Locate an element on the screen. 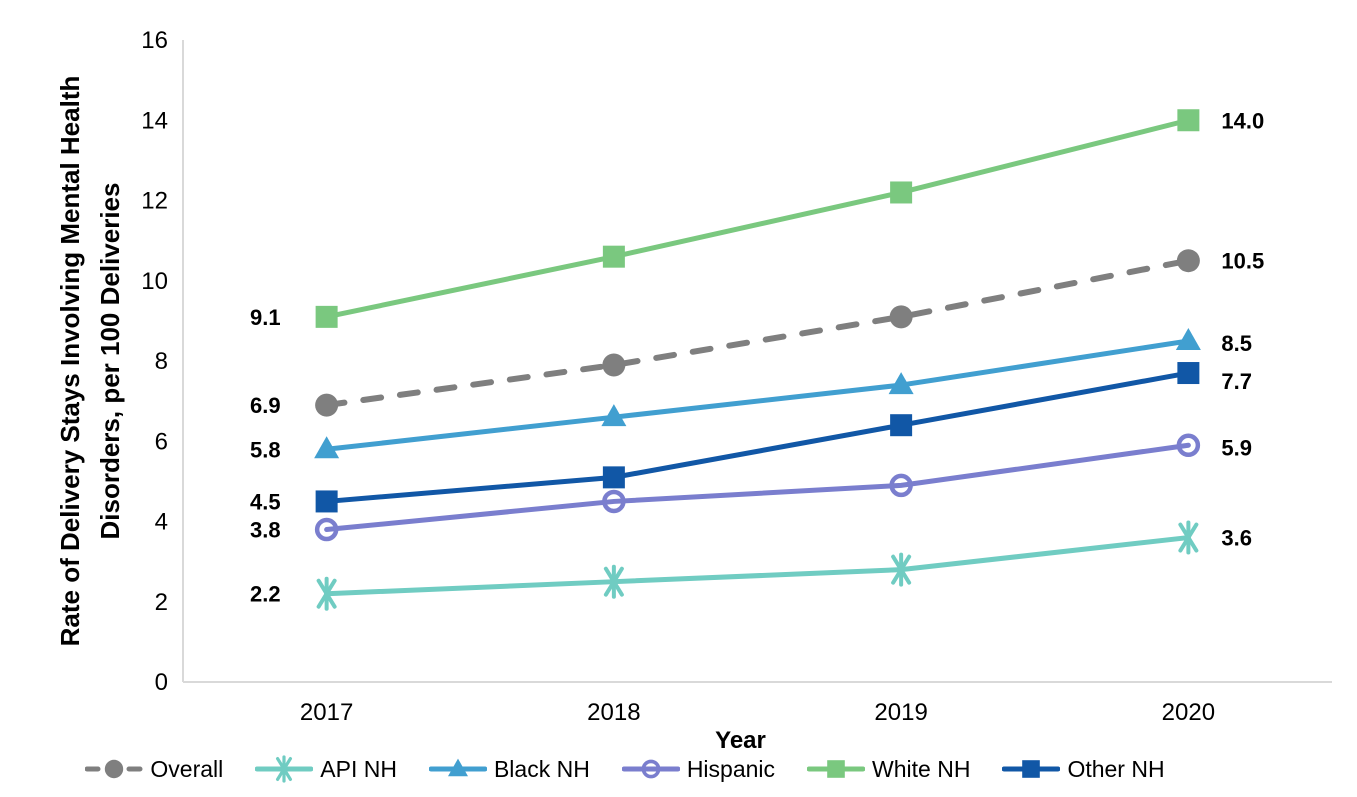 This screenshot has width=1357, height=797. data-label-hispanic-last: 5.9 is located at coordinates (1236, 447).